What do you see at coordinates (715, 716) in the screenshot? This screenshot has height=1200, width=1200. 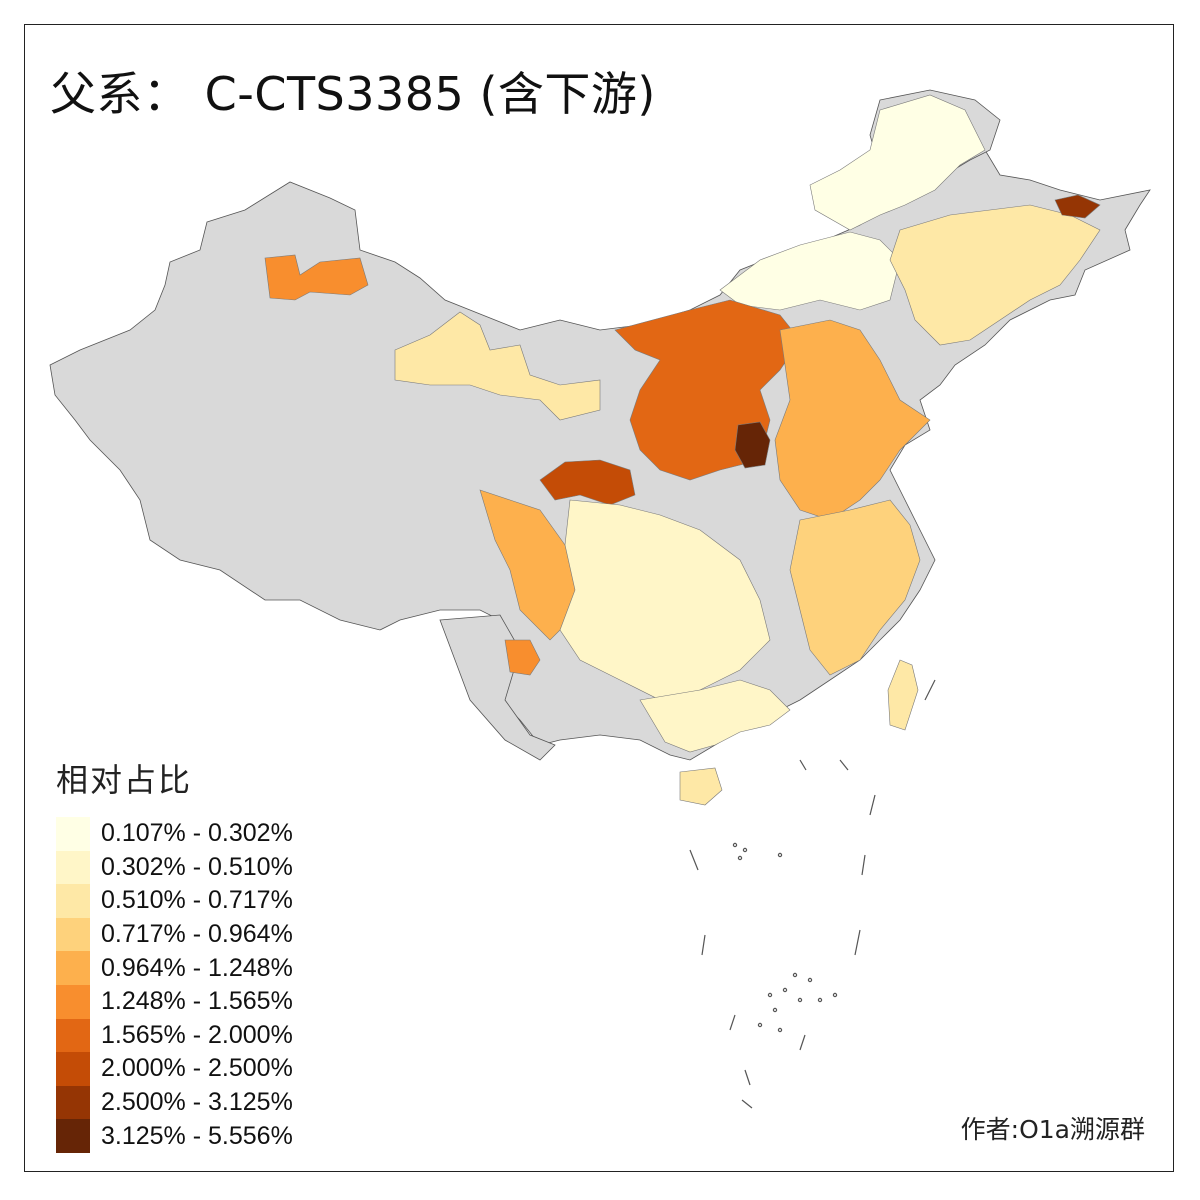 I see `region-south-china` at bounding box center [715, 716].